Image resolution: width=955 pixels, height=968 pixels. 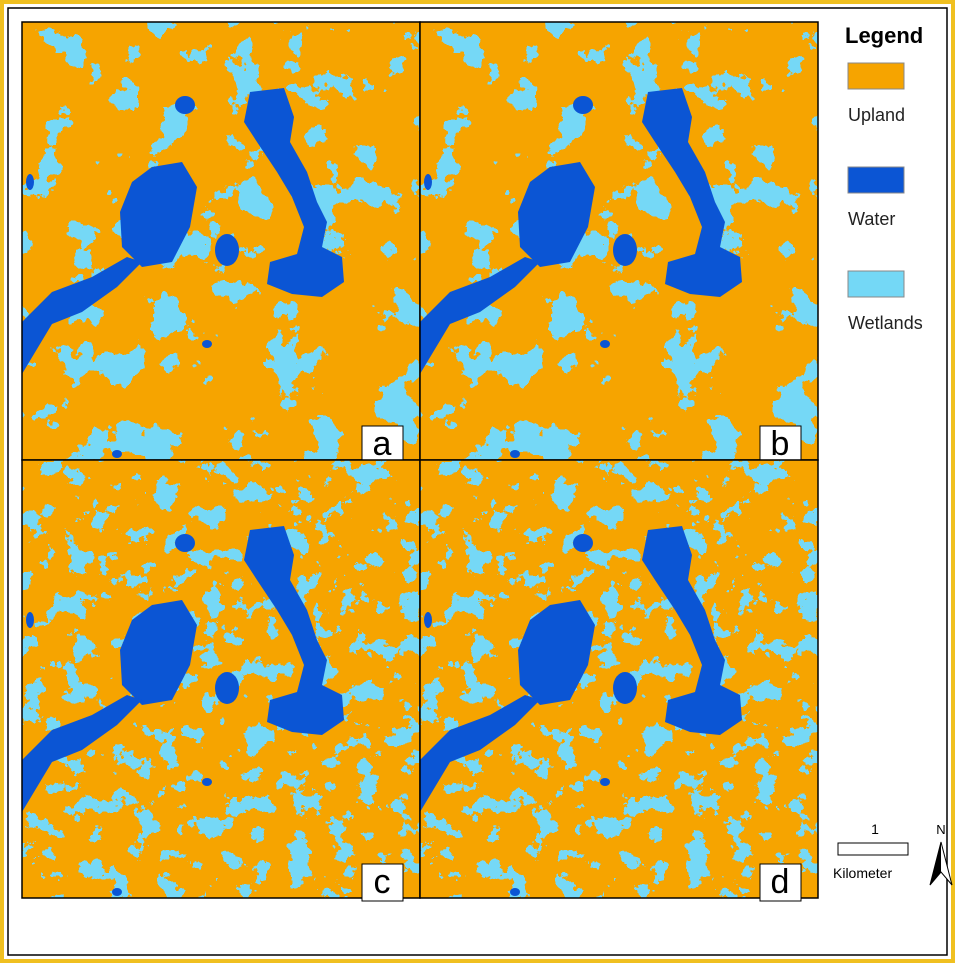 I want to click on scale-unit: Kilometer, so click(x=862, y=873).